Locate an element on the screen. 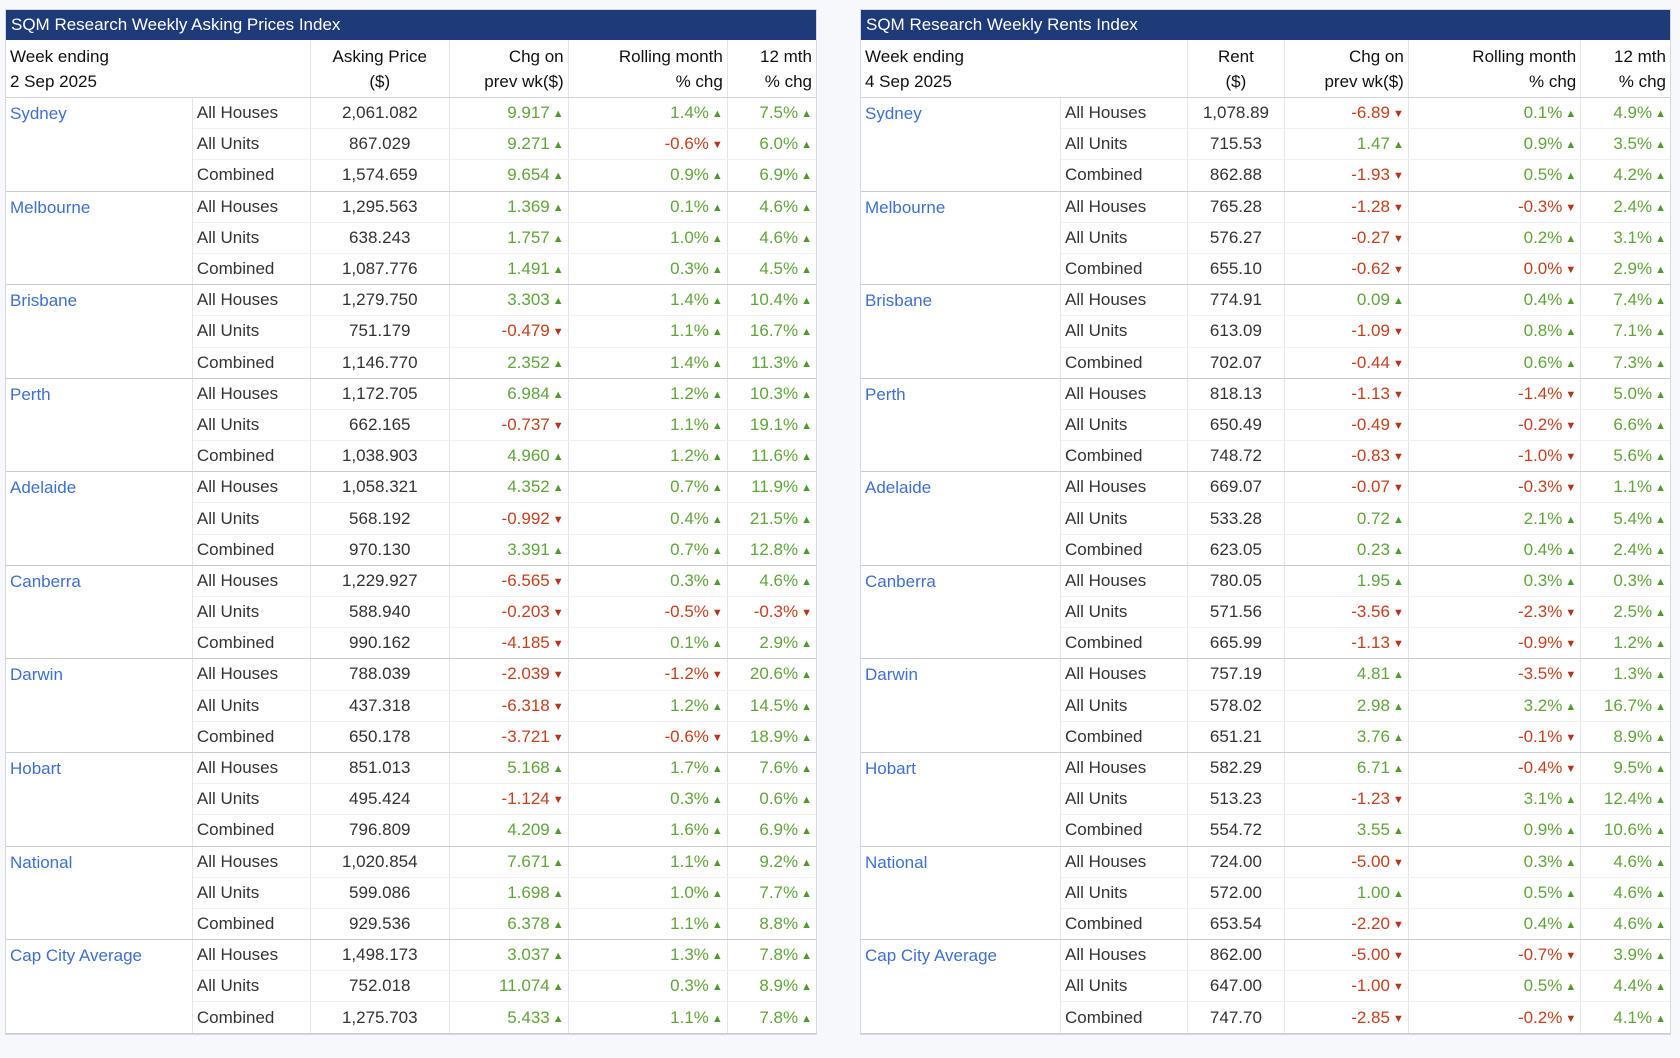 The image size is (1680, 1058). index-value: 862.88 is located at coordinates (1236, 175).